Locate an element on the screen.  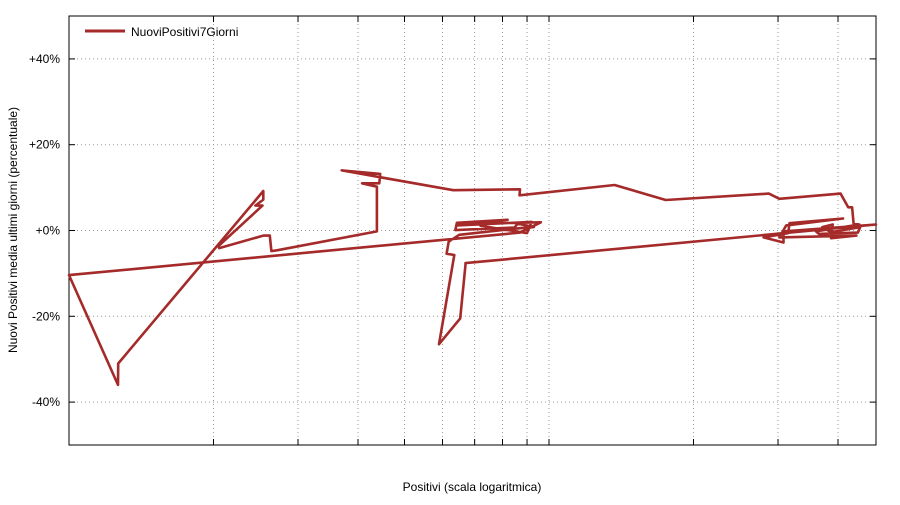
x-axis-label: Positivi (scala logaritmica) is located at coordinates (472, 487).